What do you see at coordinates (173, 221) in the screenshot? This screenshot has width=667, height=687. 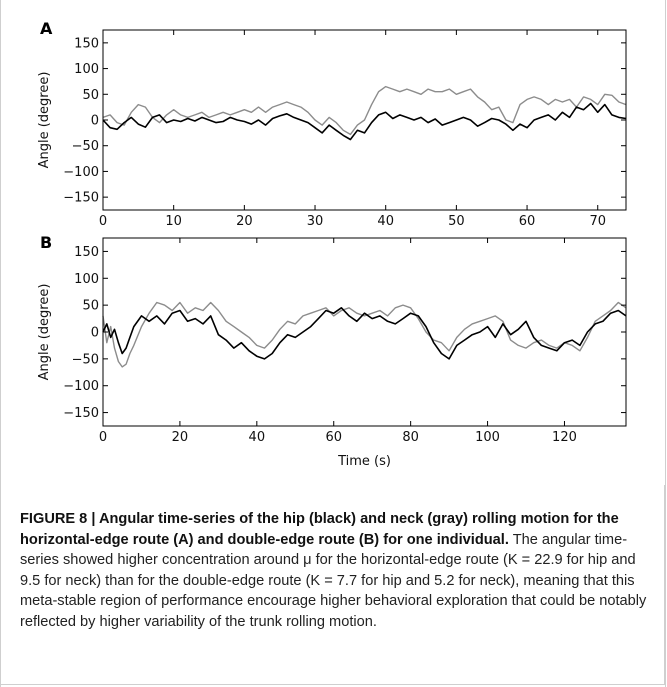 I see `x-tick-label: 10` at bounding box center [173, 221].